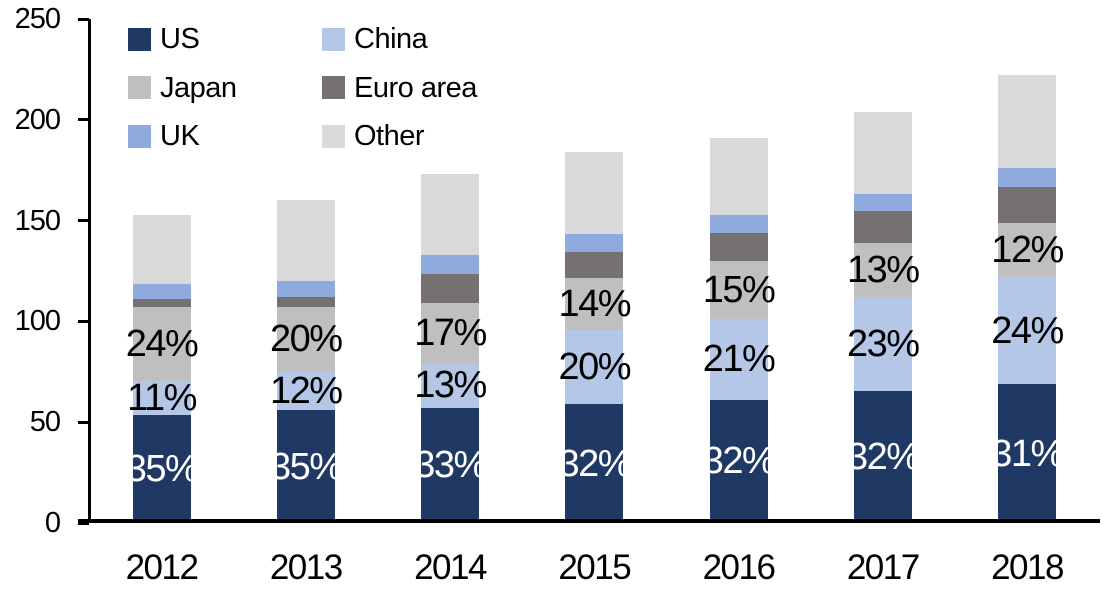  I want to click on legend-item-uk: UK, so click(164, 136).